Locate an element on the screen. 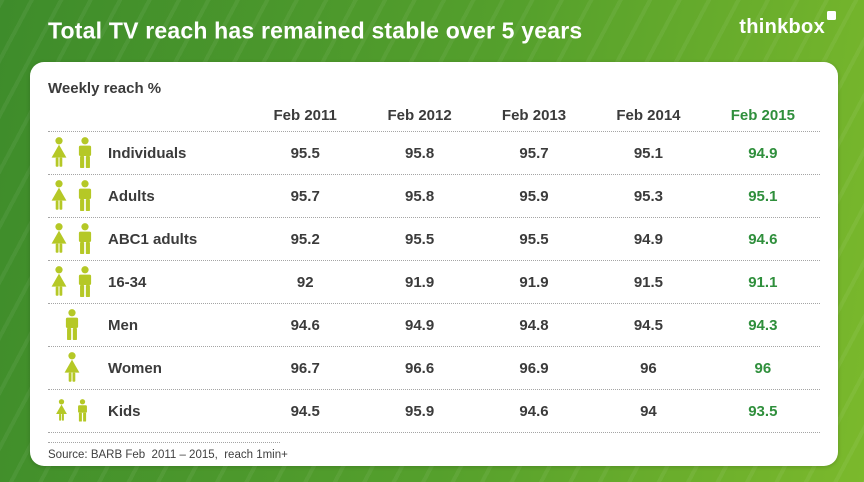 The height and width of the screenshot is (482, 864). value-cell: 92 is located at coordinates (305, 282).